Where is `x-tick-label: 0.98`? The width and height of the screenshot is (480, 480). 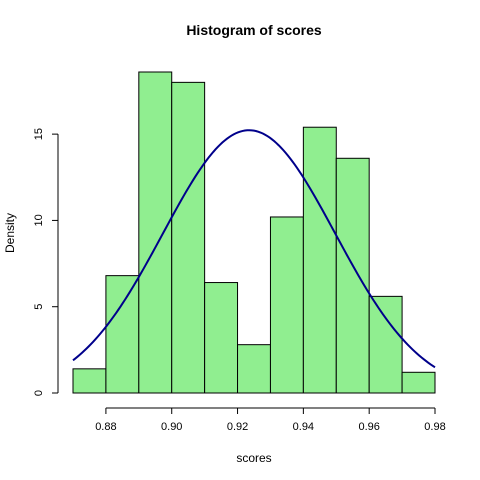 x-tick-label: 0.98 is located at coordinates (434, 427).